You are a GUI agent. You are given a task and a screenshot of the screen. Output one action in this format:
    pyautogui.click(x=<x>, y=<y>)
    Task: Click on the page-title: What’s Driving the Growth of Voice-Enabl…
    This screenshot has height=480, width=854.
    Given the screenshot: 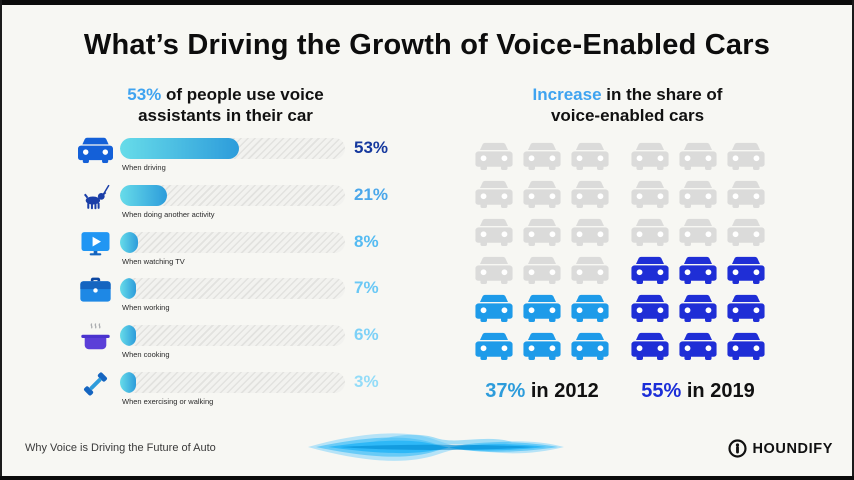 What is the action you would take?
    pyautogui.click(x=427, y=45)
    